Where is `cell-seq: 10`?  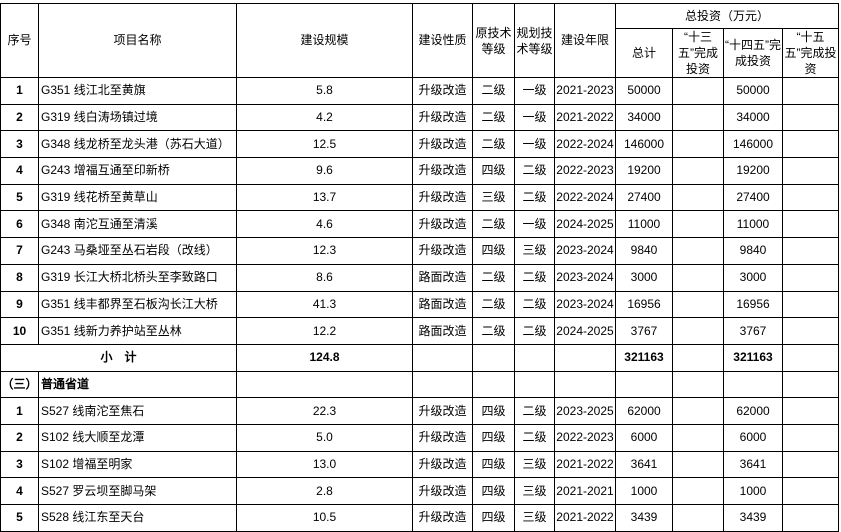
cell-seq: 10 is located at coordinates (19, 331).